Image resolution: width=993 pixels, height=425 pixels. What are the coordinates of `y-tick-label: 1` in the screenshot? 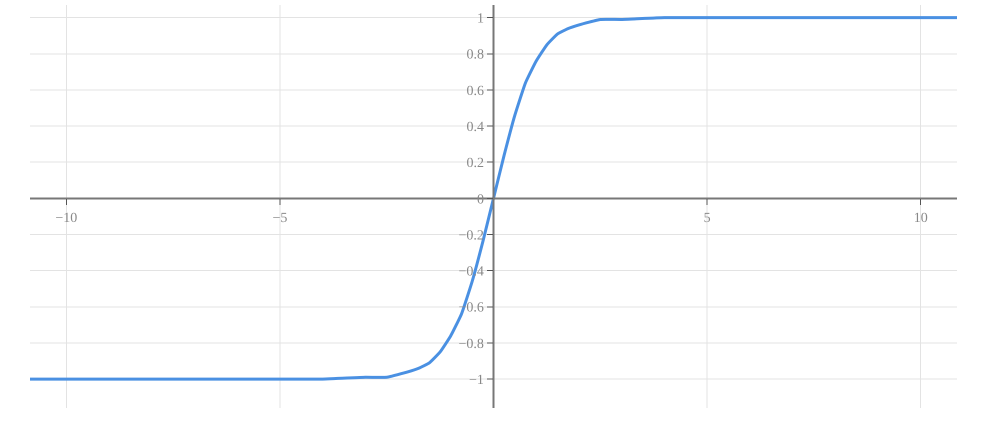 It's located at (480, 19).